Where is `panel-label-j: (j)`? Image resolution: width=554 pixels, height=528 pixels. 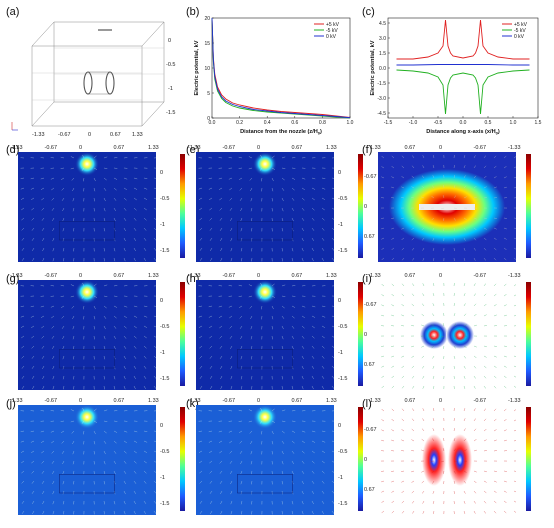 panel-label-j: (j) is located at coordinates (11, 404).